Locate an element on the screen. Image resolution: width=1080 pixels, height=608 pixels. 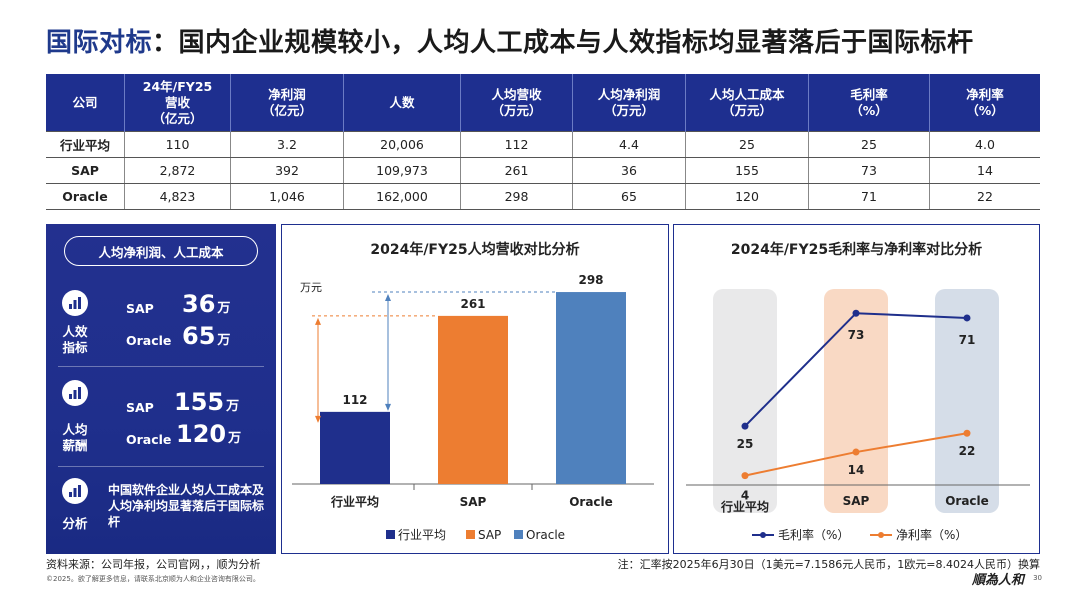
page-title: 国际对标：国内企业规模较小，人均人工成本与人效指标均显著落后于国际标杆 is located at coordinates (510, 40).